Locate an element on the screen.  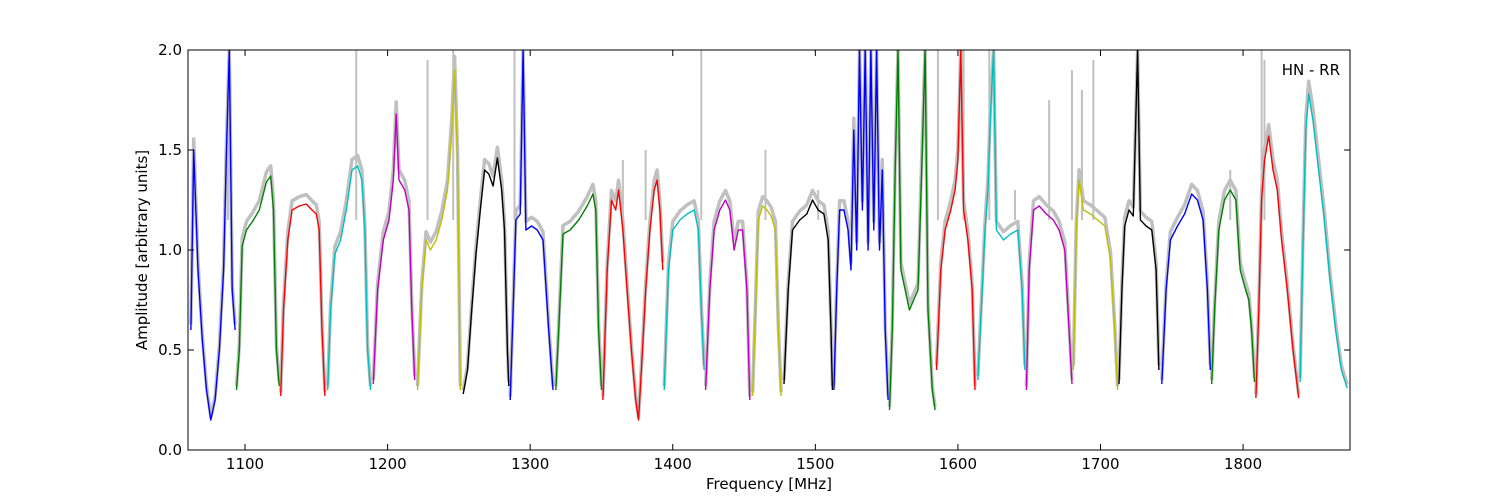
y-axis-label: Amplitude [arbitrary units] is located at coordinates (142, 250).